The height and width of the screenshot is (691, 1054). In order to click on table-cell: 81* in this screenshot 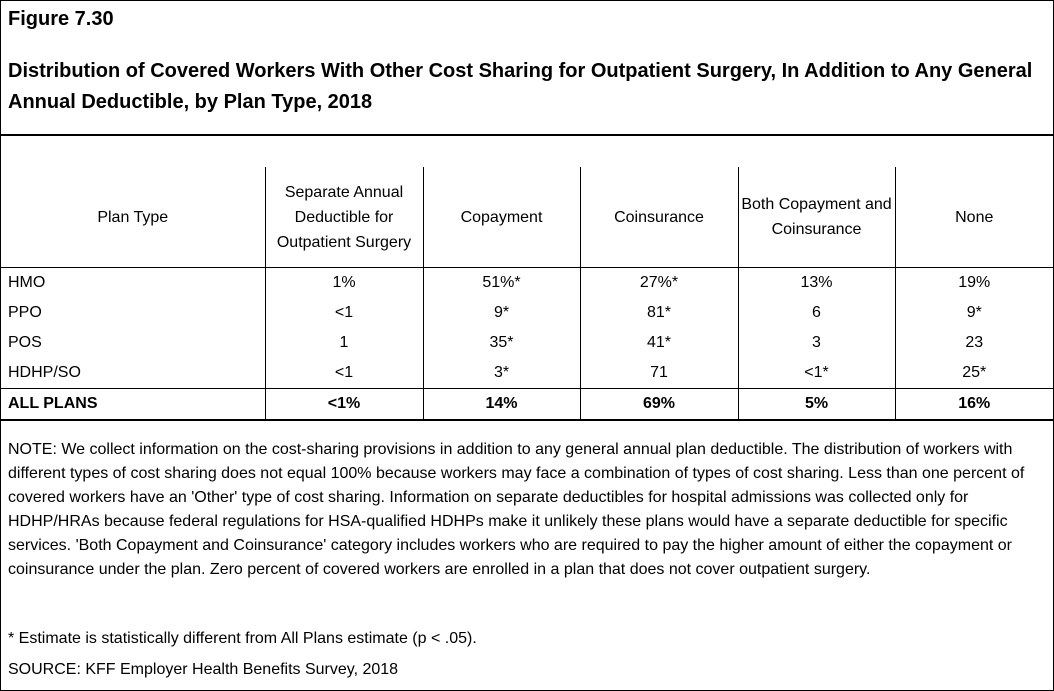, I will do `click(658, 313)`.